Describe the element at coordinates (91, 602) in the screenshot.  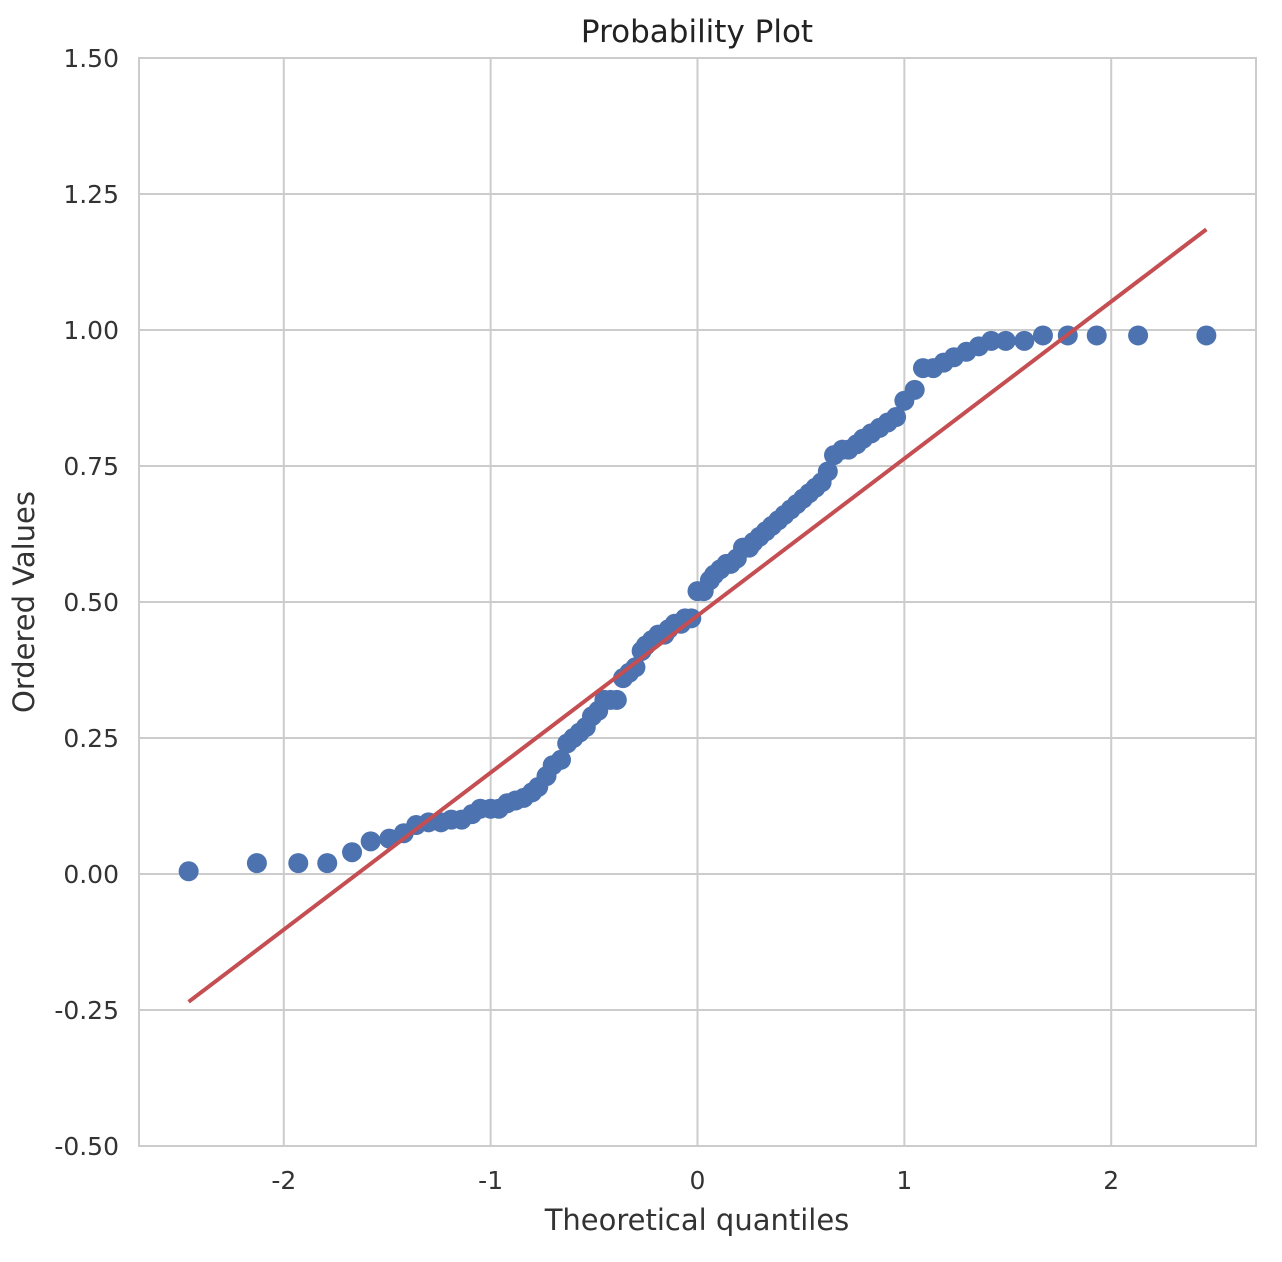
I see `y-tick-label: 0.50` at that location.